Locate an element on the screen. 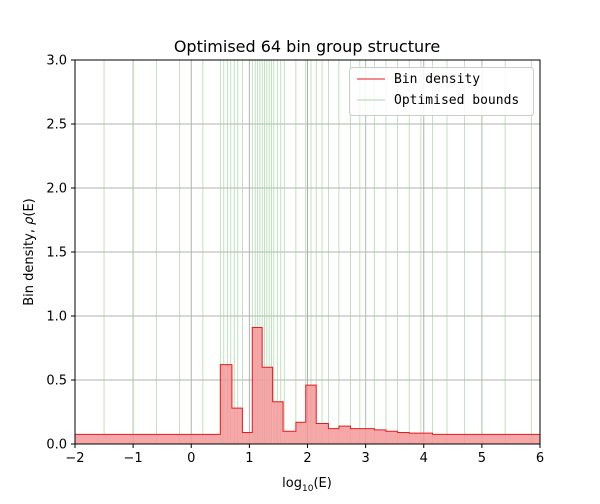  x-axis-ticks: −2 −1 0 1 2 3 4 5 6 is located at coordinates (304, 455).